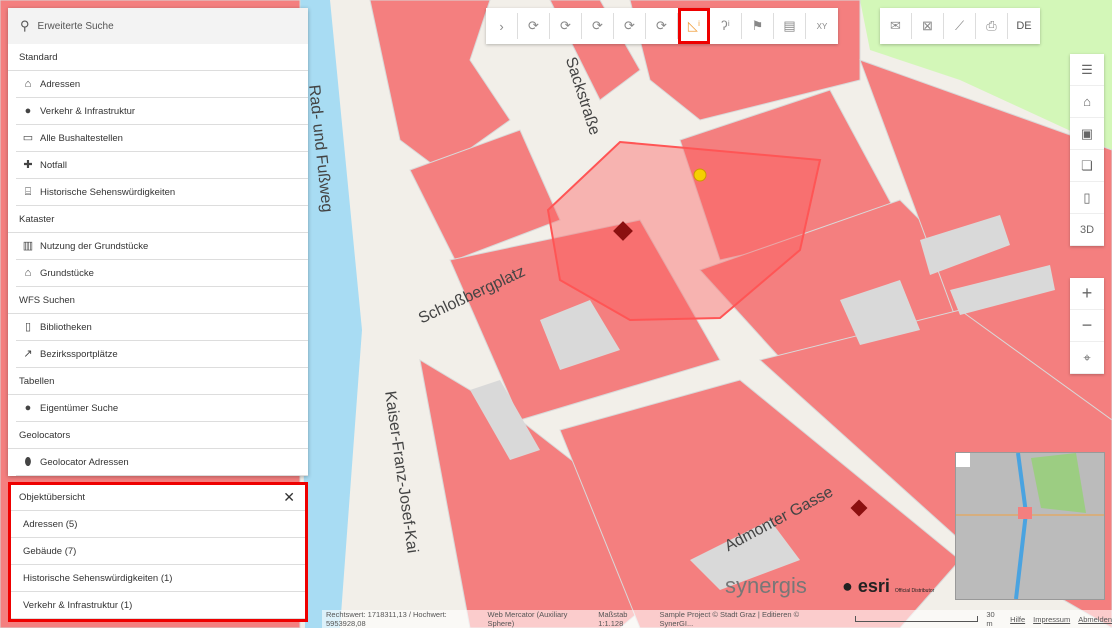  Describe the element at coordinates (158, 26) in the screenshot. I see `advanced-search-button: ⚲ Erweiterte Suche` at that location.